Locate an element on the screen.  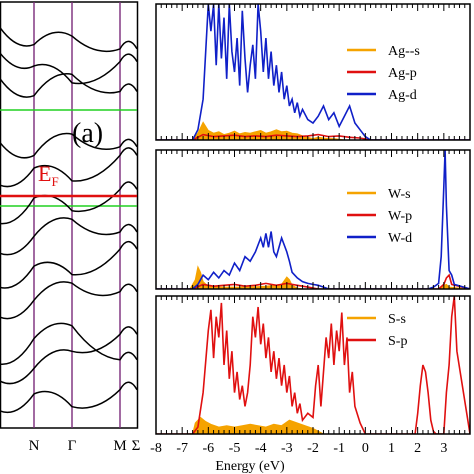
legend-label: W-p is located at coordinates (400, 216).